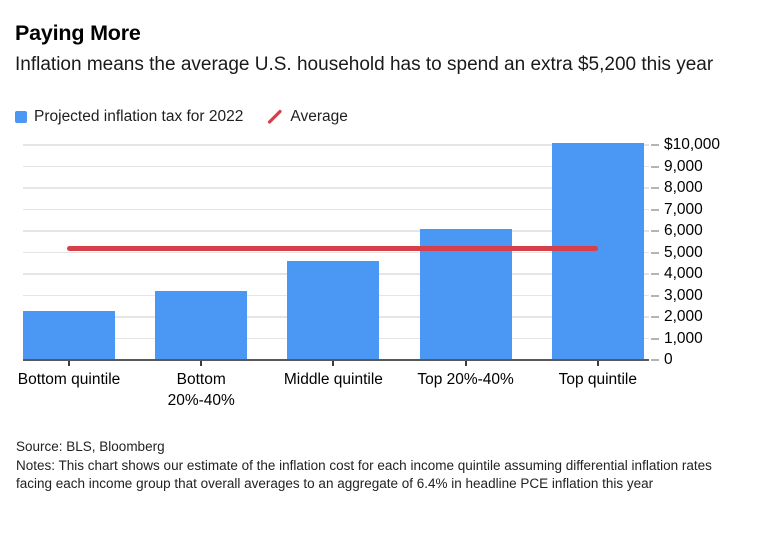 The width and height of the screenshot is (768, 541). Describe the element at coordinates (683, 230) in the screenshot. I see `y-axis-label: 6,000` at that location.